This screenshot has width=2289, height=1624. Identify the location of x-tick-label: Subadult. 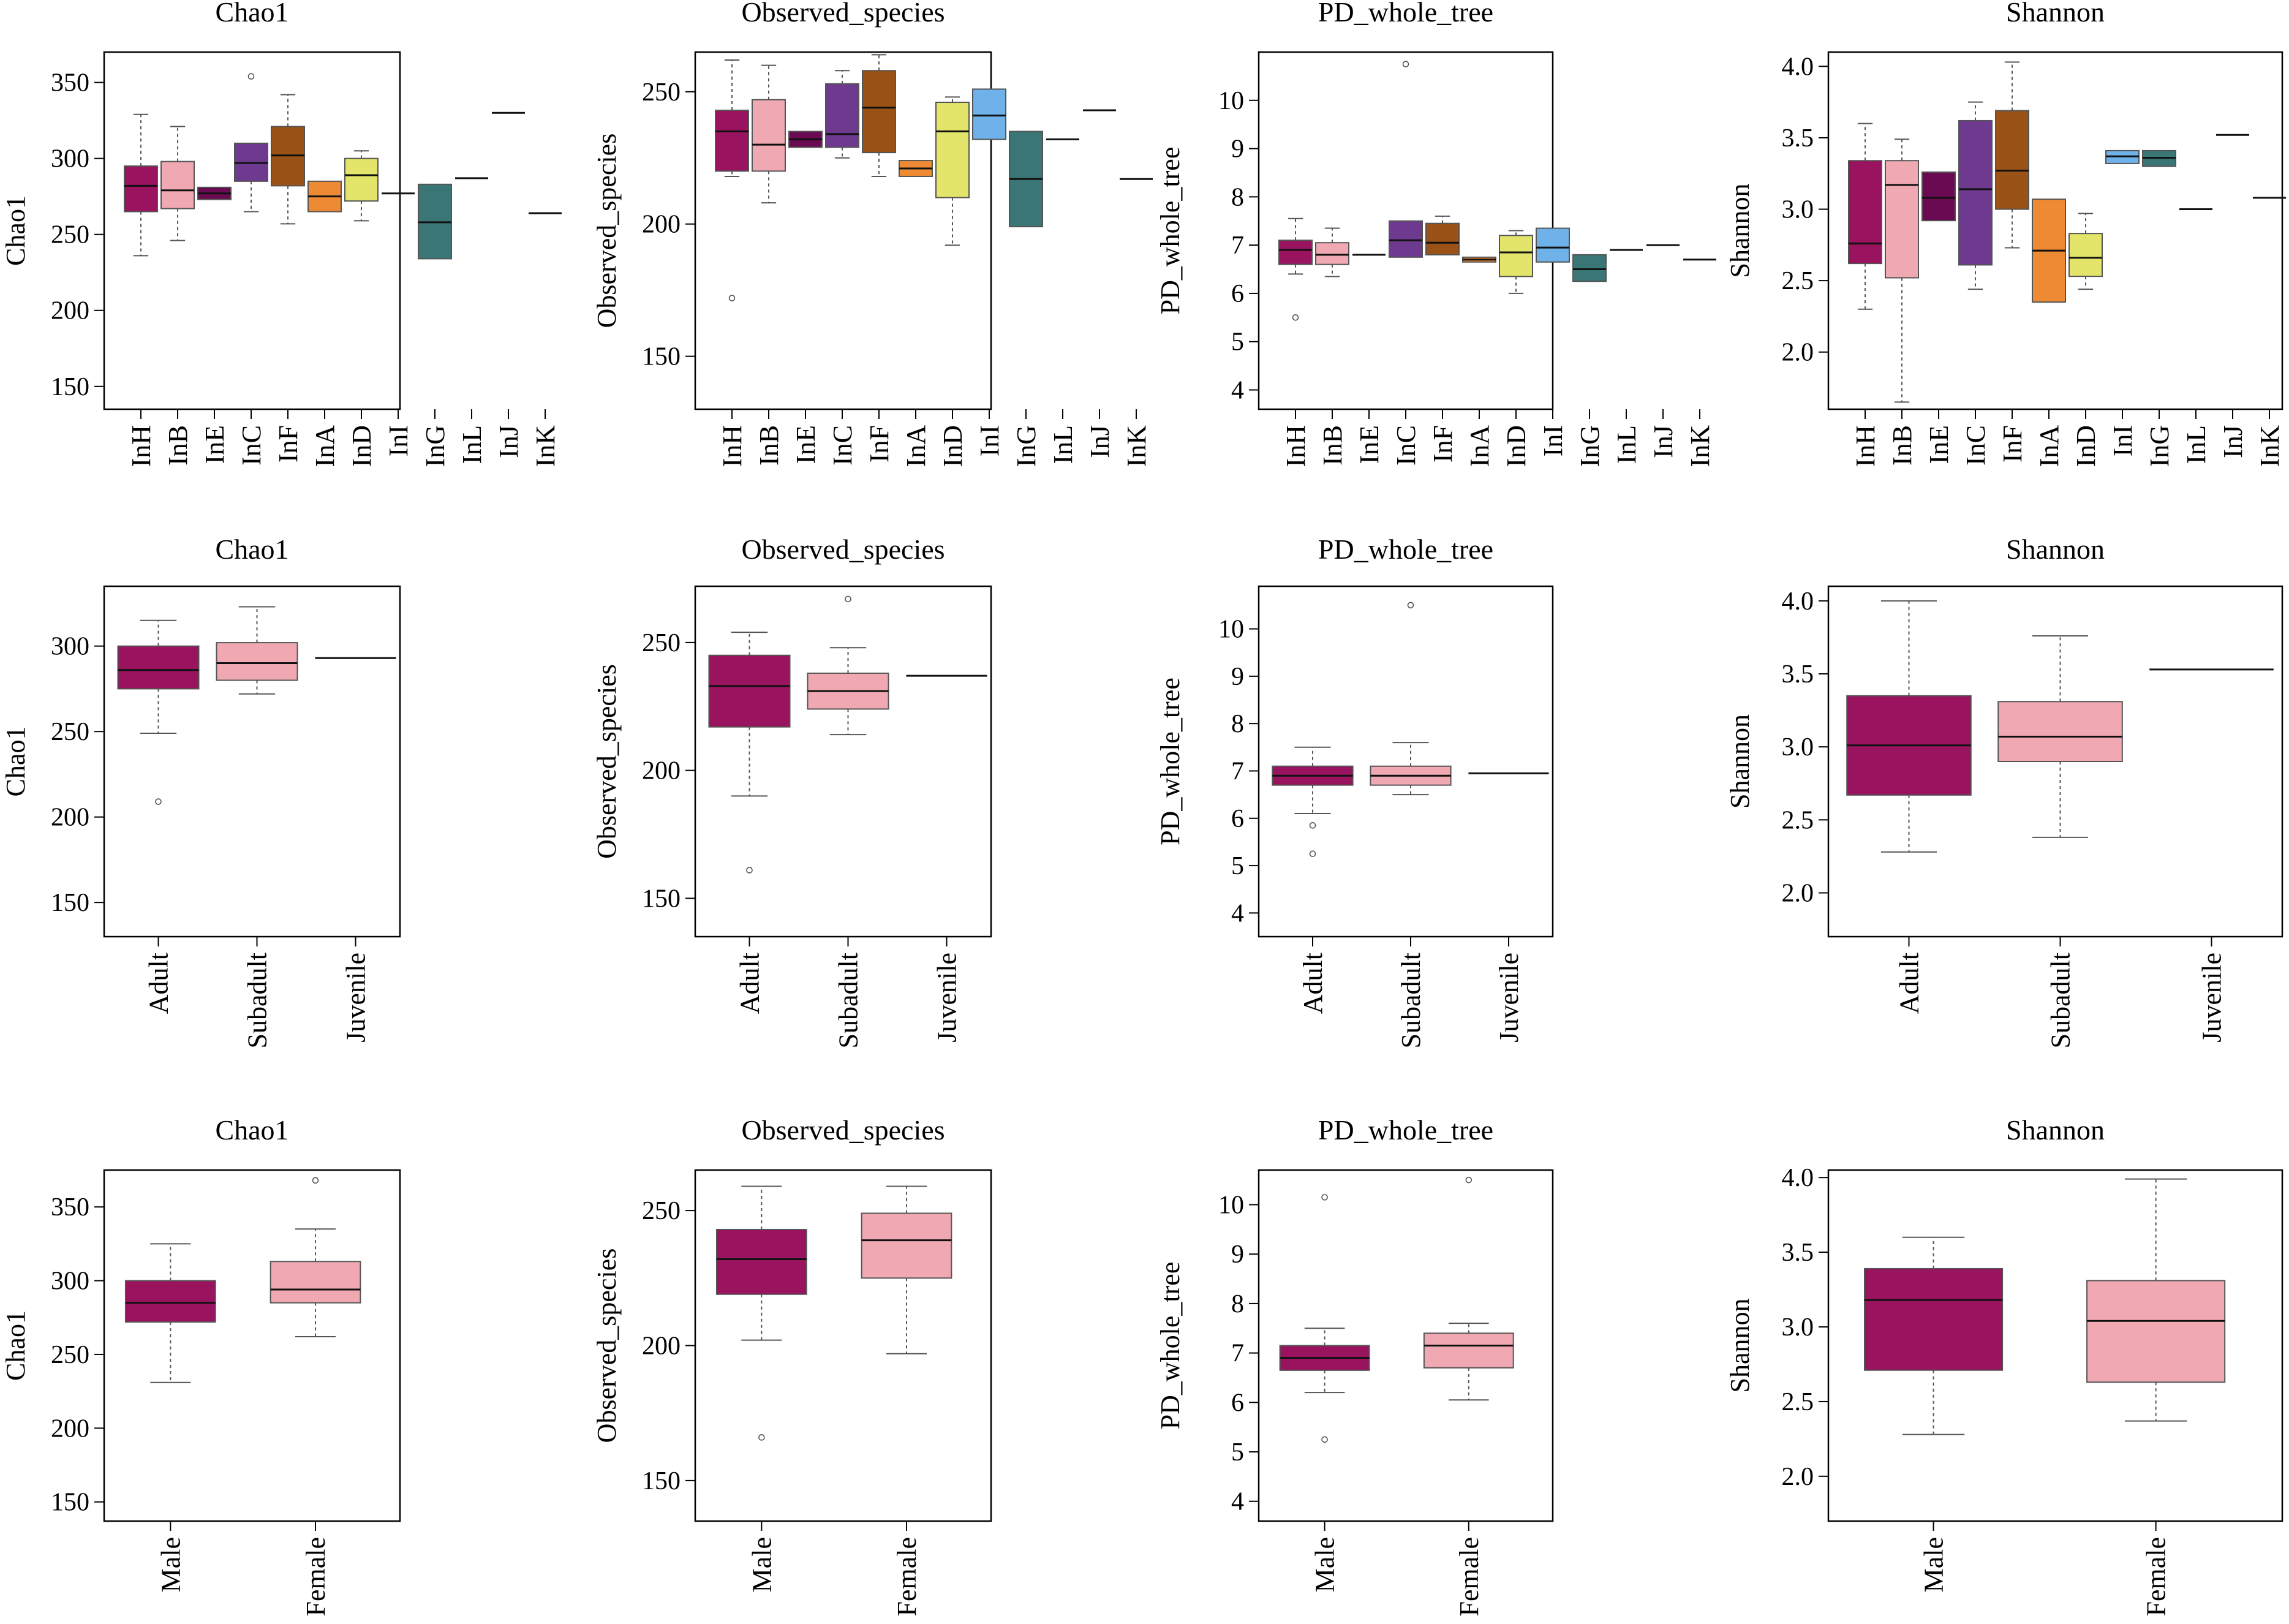
(2061, 1000).